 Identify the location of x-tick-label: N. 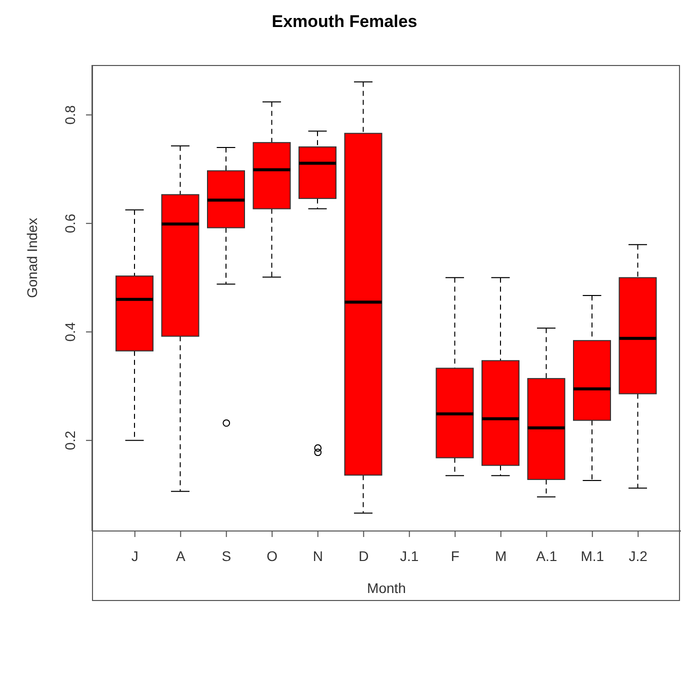
(317, 556).